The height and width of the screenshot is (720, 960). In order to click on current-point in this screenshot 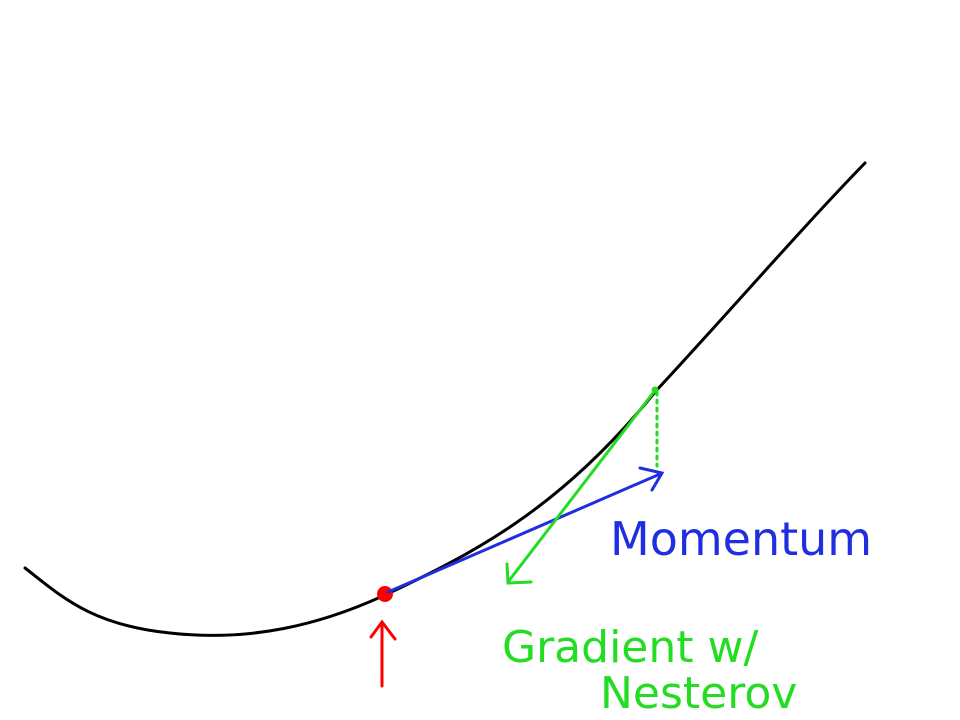, I will do `click(385, 594)`.